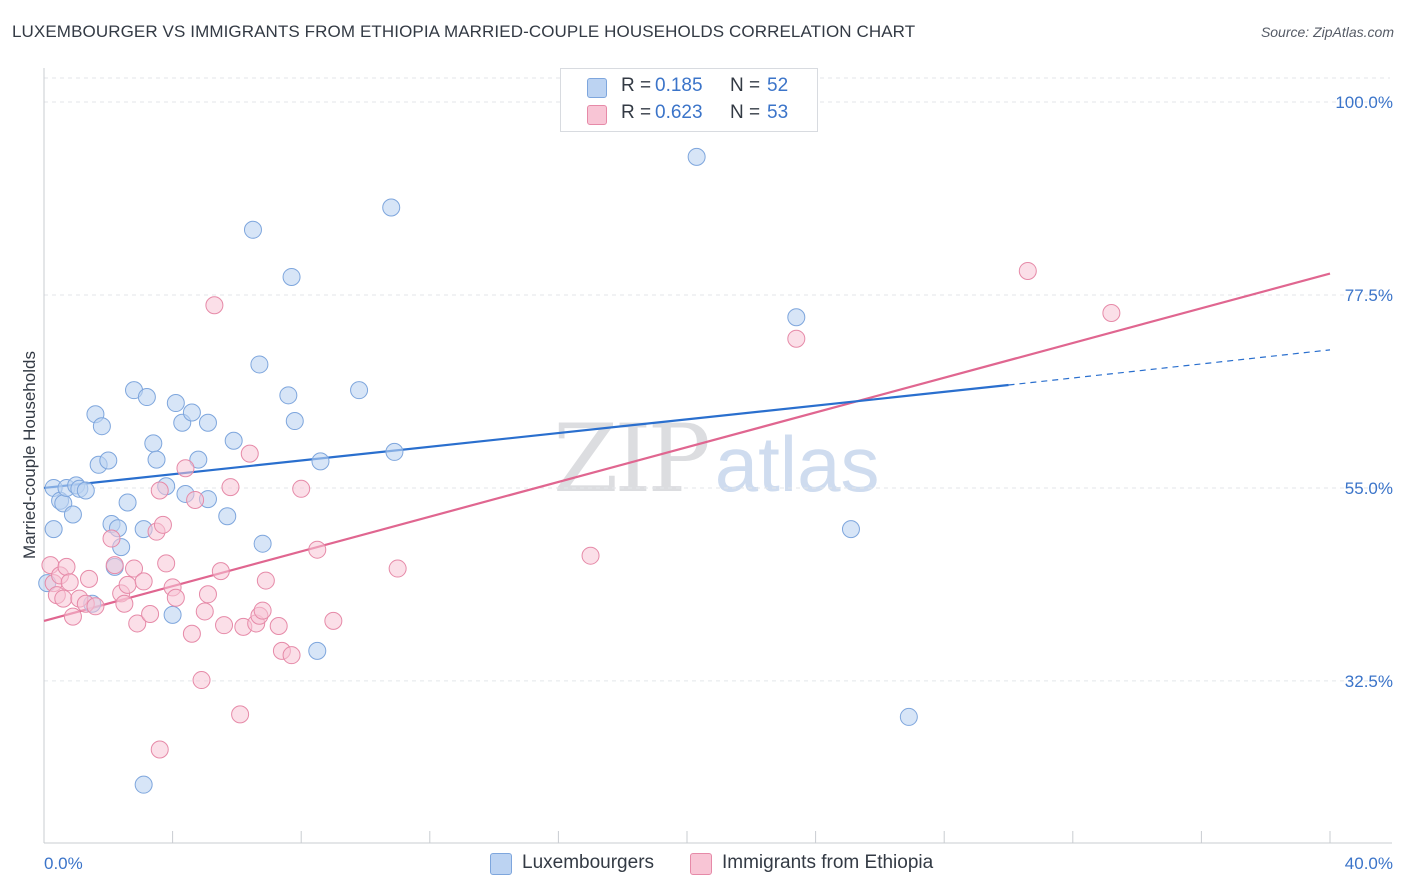  I want to click on y-tick-label: 32.5%, so click(1369, 681).